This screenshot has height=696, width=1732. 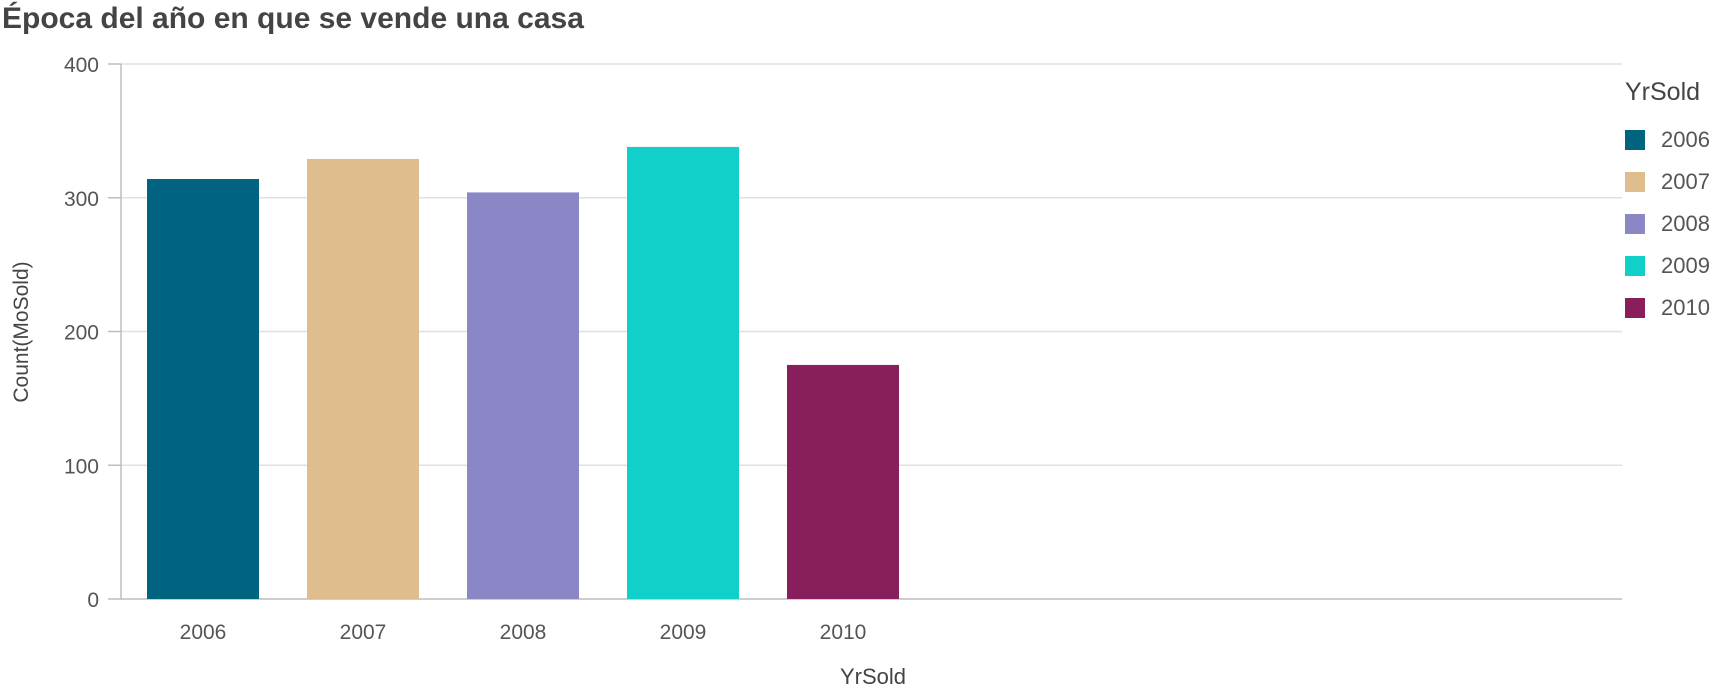 What do you see at coordinates (203, 632) in the screenshot?
I see `x-tick-label: 2006` at bounding box center [203, 632].